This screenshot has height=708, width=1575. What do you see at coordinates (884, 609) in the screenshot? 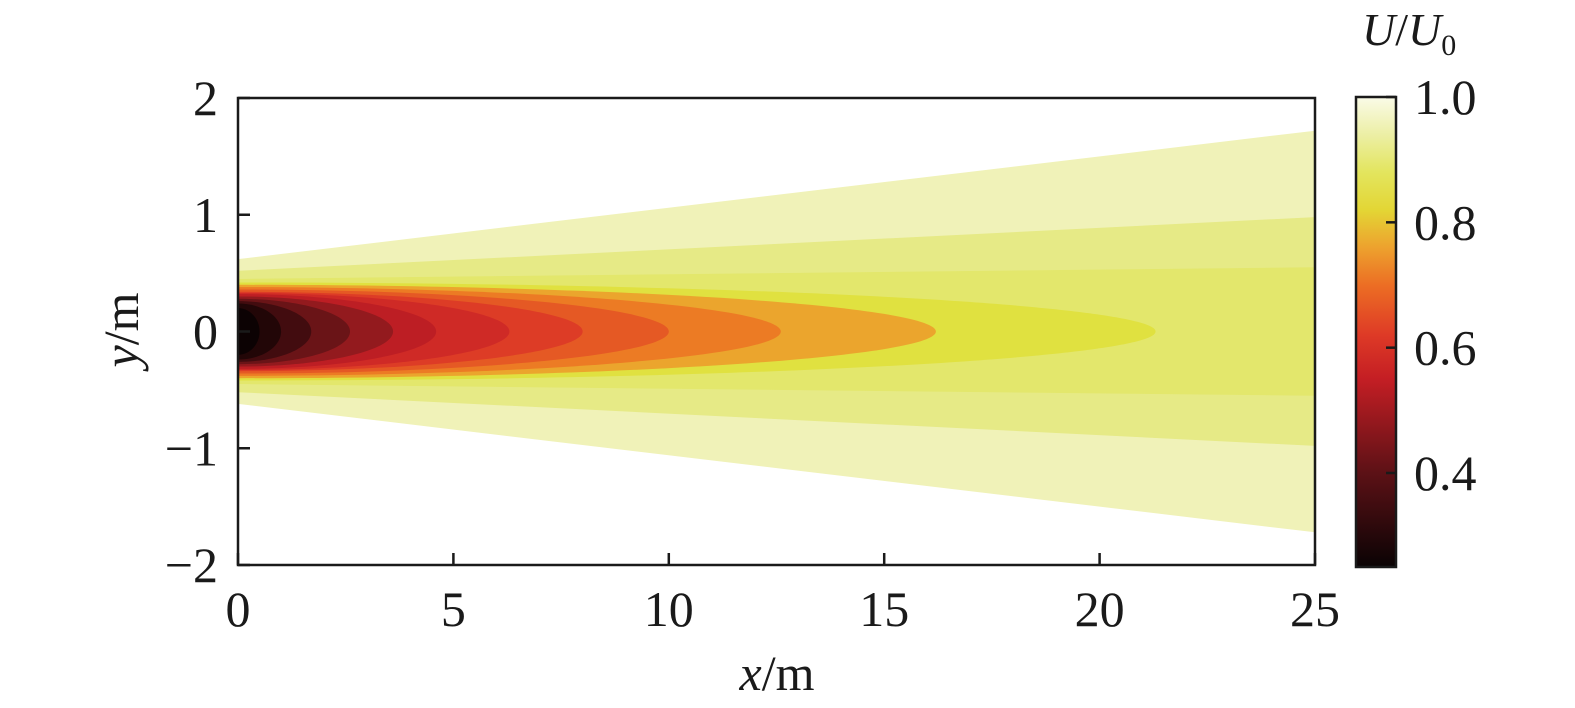
I see `x-tick-label-3: 15` at bounding box center [884, 609].